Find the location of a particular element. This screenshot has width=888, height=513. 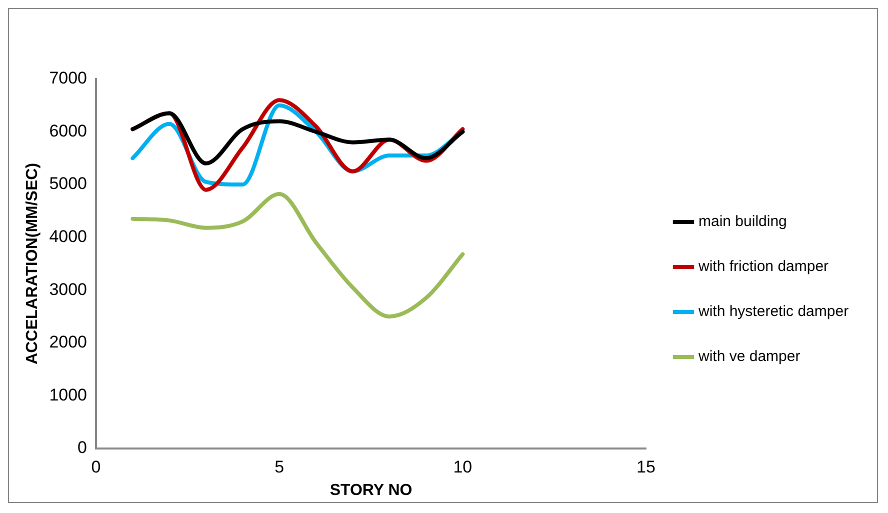

y-tick-label: 2000 is located at coordinates (68, 342).